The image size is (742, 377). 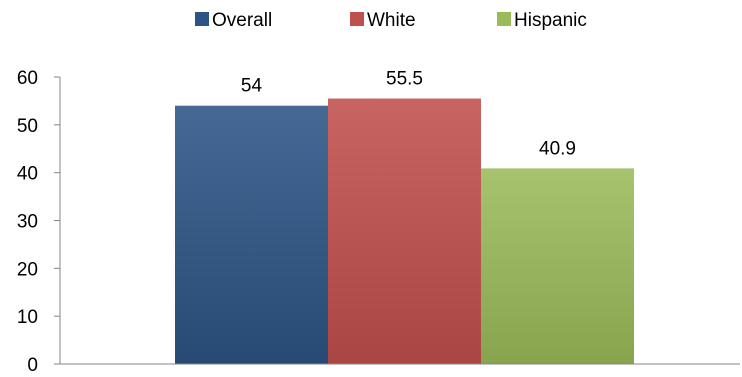 What do you see at coordinates (408, 114) in the screenshot?
I see `data-labels-group: 54 55.5 40.9` at bounding box center [408, 114].